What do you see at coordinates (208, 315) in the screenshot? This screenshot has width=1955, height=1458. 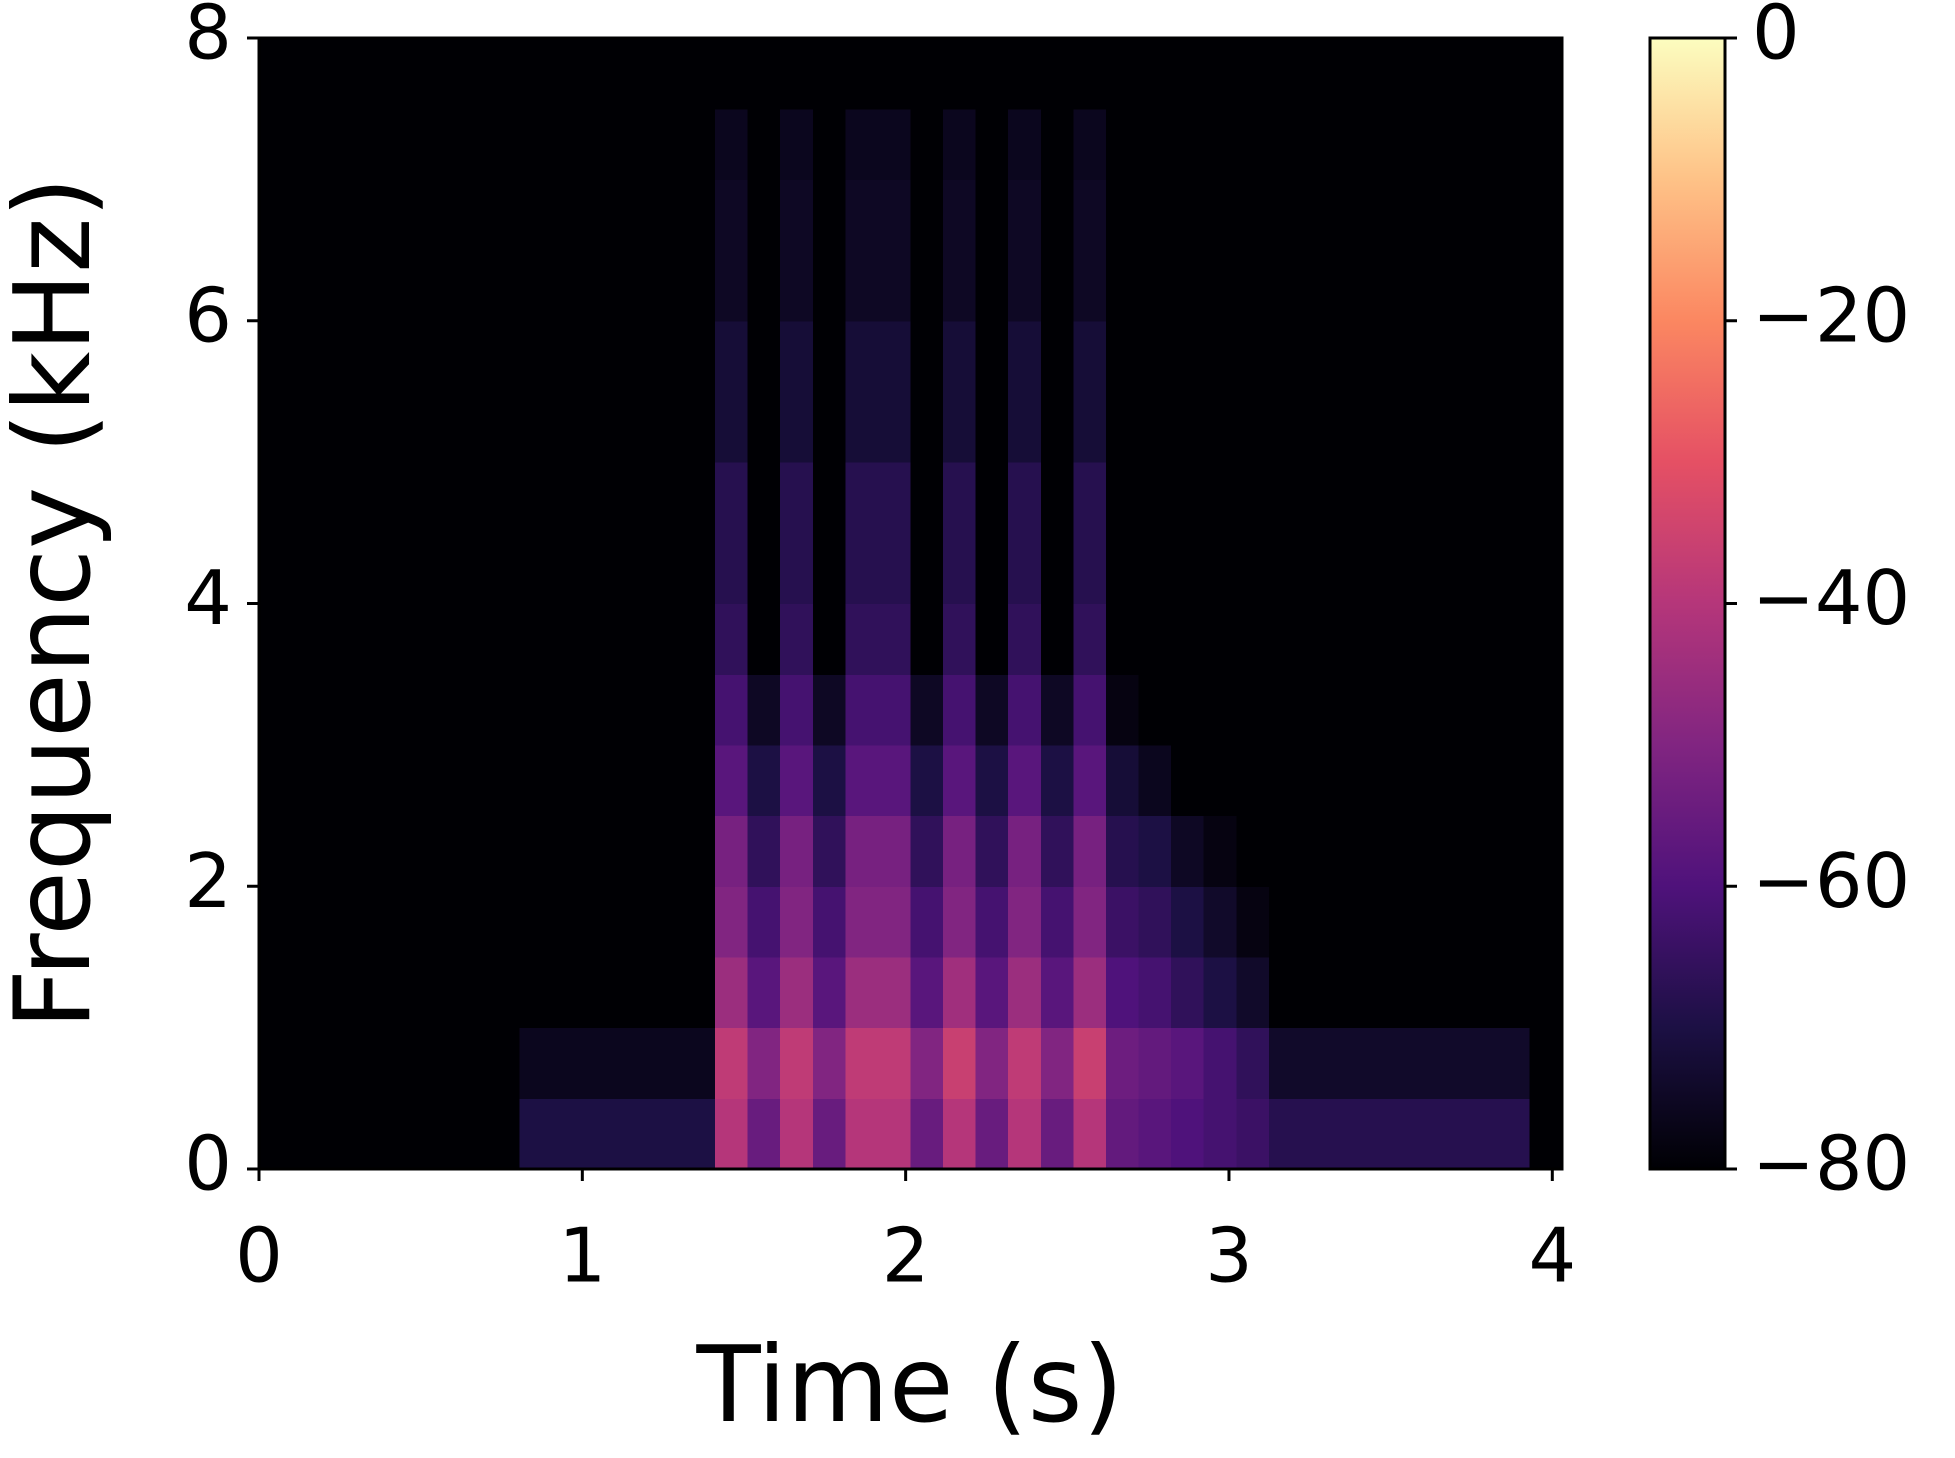 I see `y-tick-label: 6` at bounding box center [208, 315].